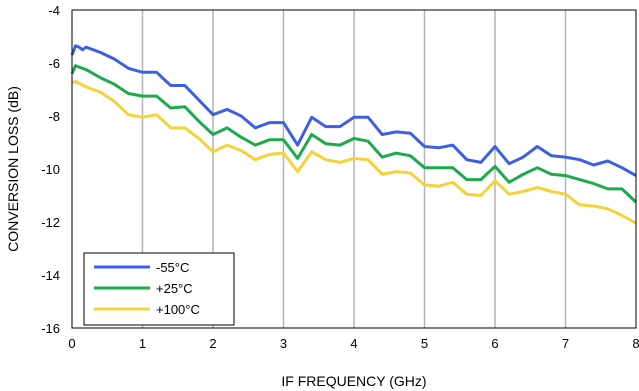 Image resolution: width=639 pixels, height=391 pixels. Describe the element at coordinates (50, 328) in the screenshot. I see `y-tick-label: -16` at that location.